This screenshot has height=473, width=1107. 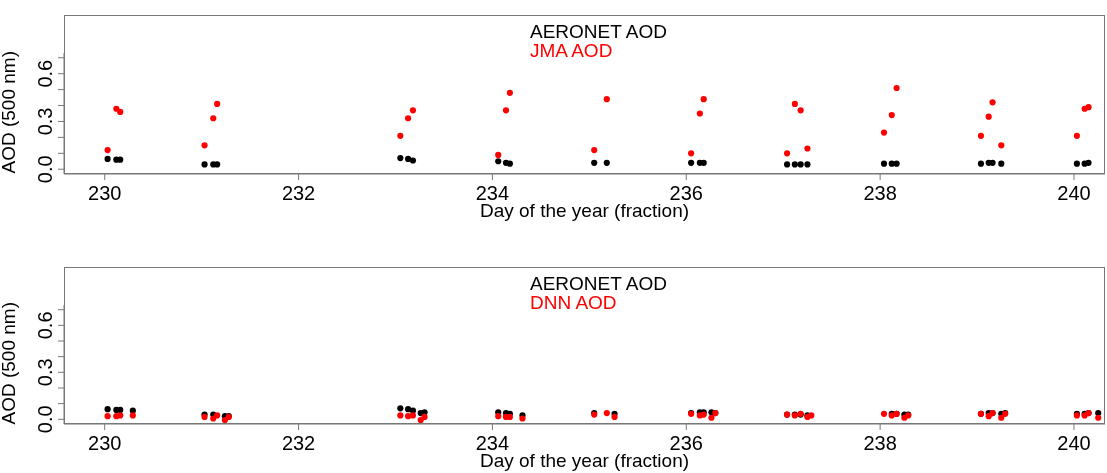 What do you see at coordinates (572, 50) in the screenshot?
I see `series-label: JMA AOD` at bounding box center [572, 50].